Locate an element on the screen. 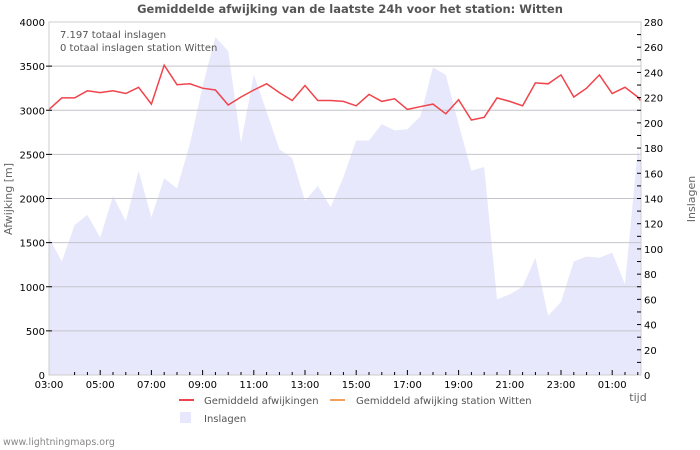  svg-text: 1000 is located at coordinates (32, 288).